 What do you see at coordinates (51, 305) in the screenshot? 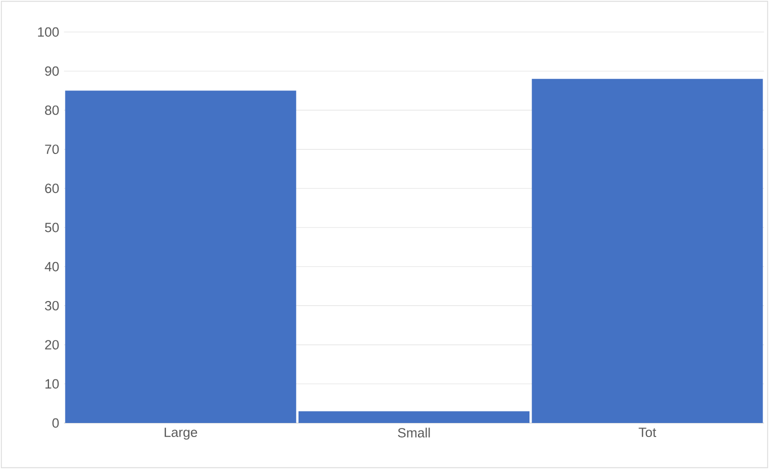
I see `y-tick-label: 30` at bounding box center [51, 305].